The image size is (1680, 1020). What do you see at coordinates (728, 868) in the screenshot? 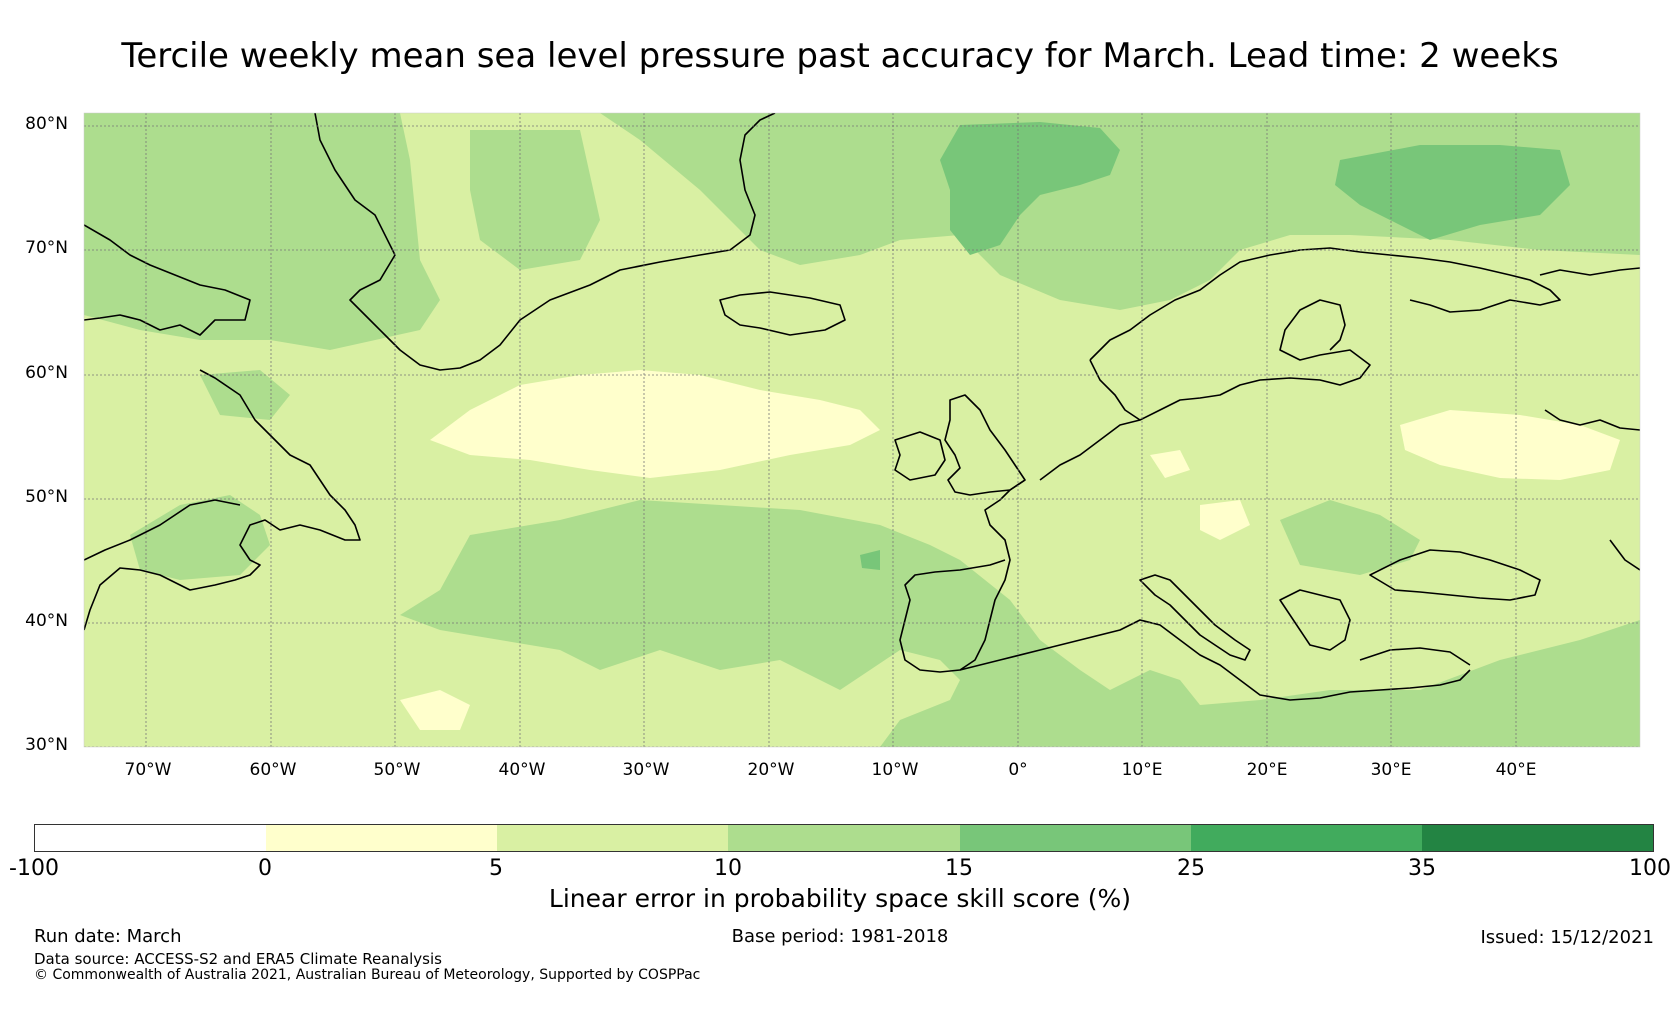
I see `colorbar-tick-10: 10` at bounding box center [728, 868].